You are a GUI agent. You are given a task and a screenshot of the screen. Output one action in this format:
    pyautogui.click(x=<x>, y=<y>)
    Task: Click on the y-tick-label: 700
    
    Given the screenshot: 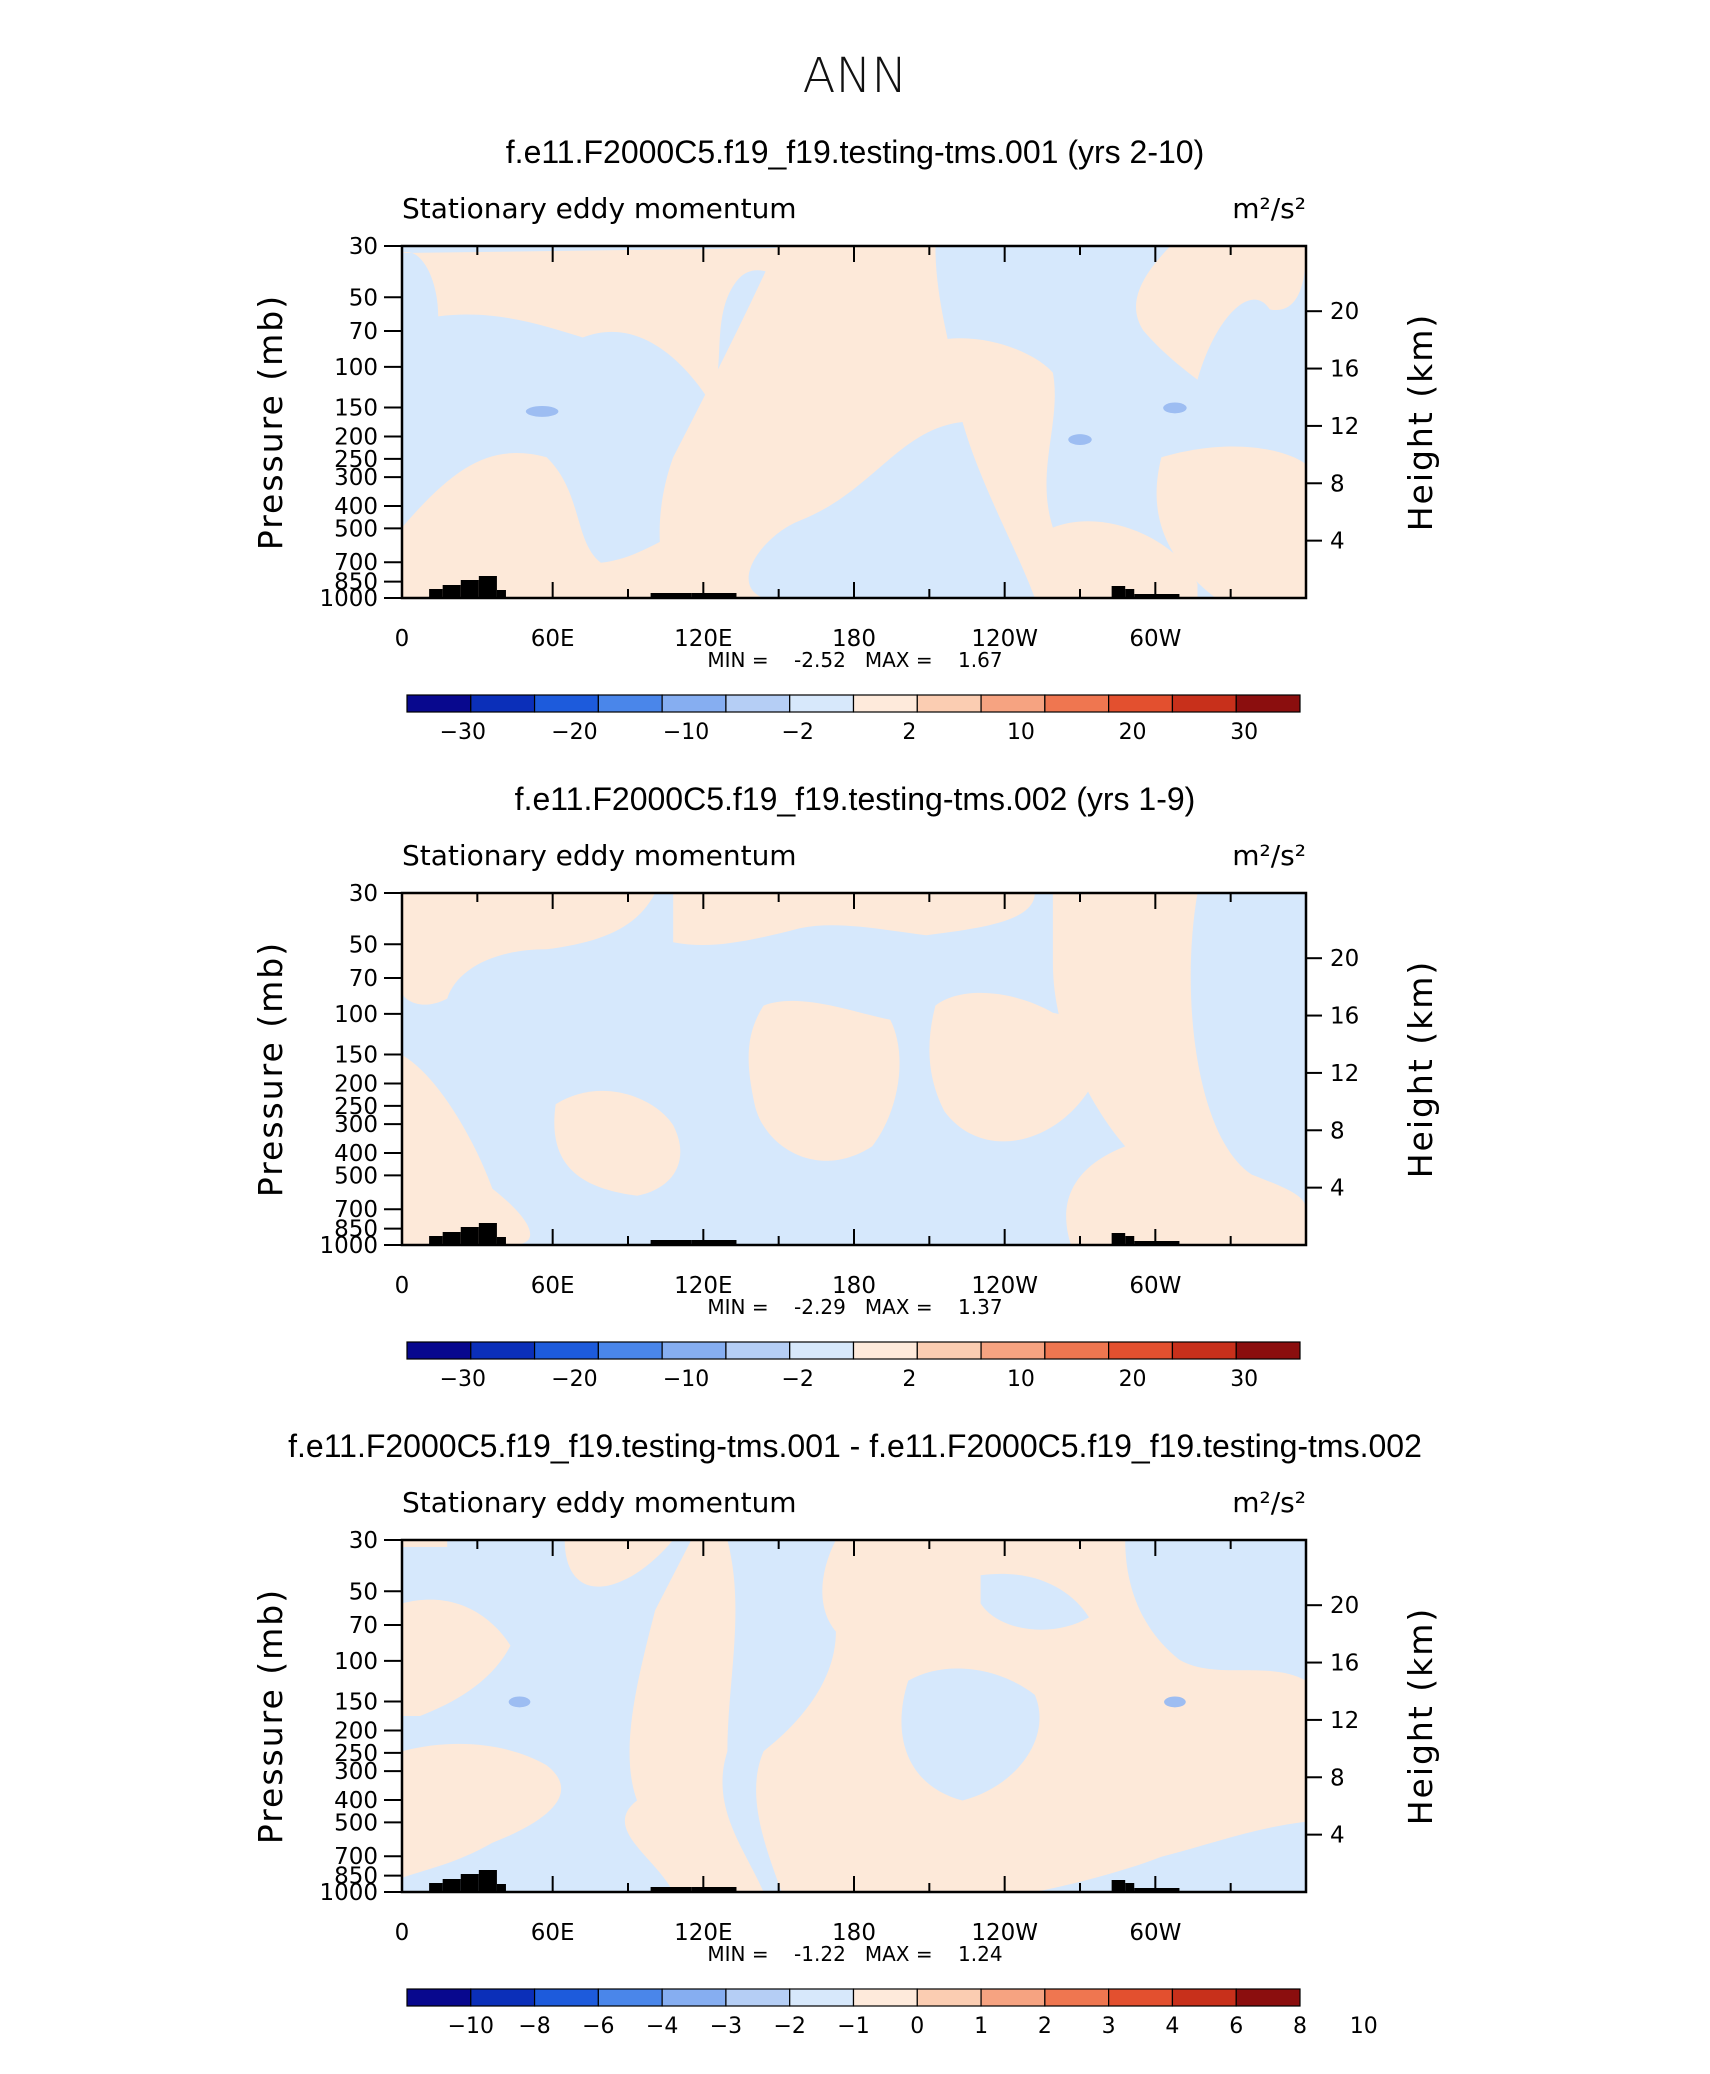 What is the action you would take?
    pyautogui.click(x=356, y=563)
    